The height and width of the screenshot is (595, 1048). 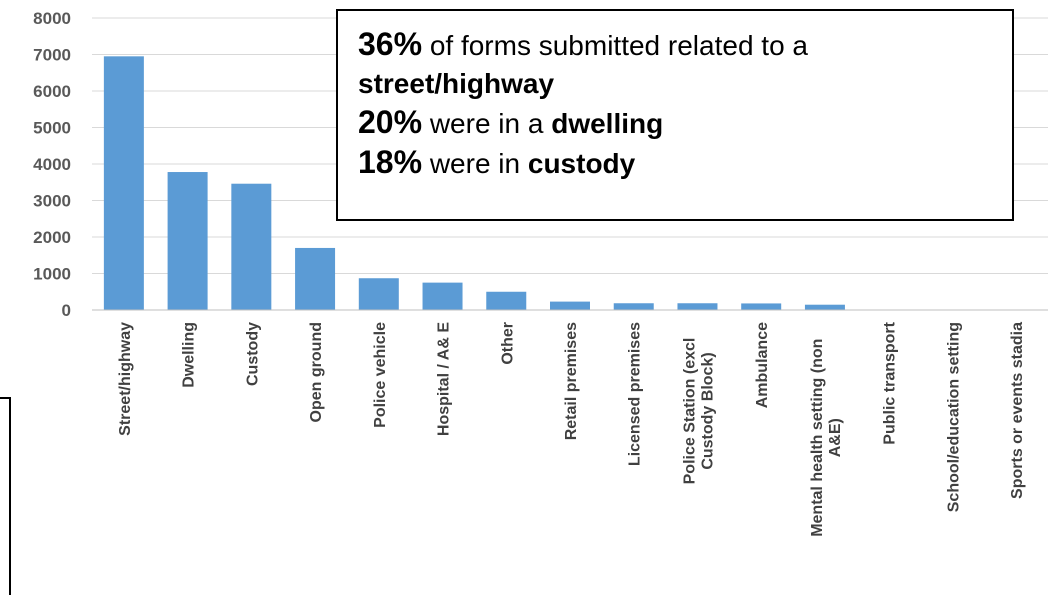 I want to click on bar-street-highway, so click(x=123, y=183).